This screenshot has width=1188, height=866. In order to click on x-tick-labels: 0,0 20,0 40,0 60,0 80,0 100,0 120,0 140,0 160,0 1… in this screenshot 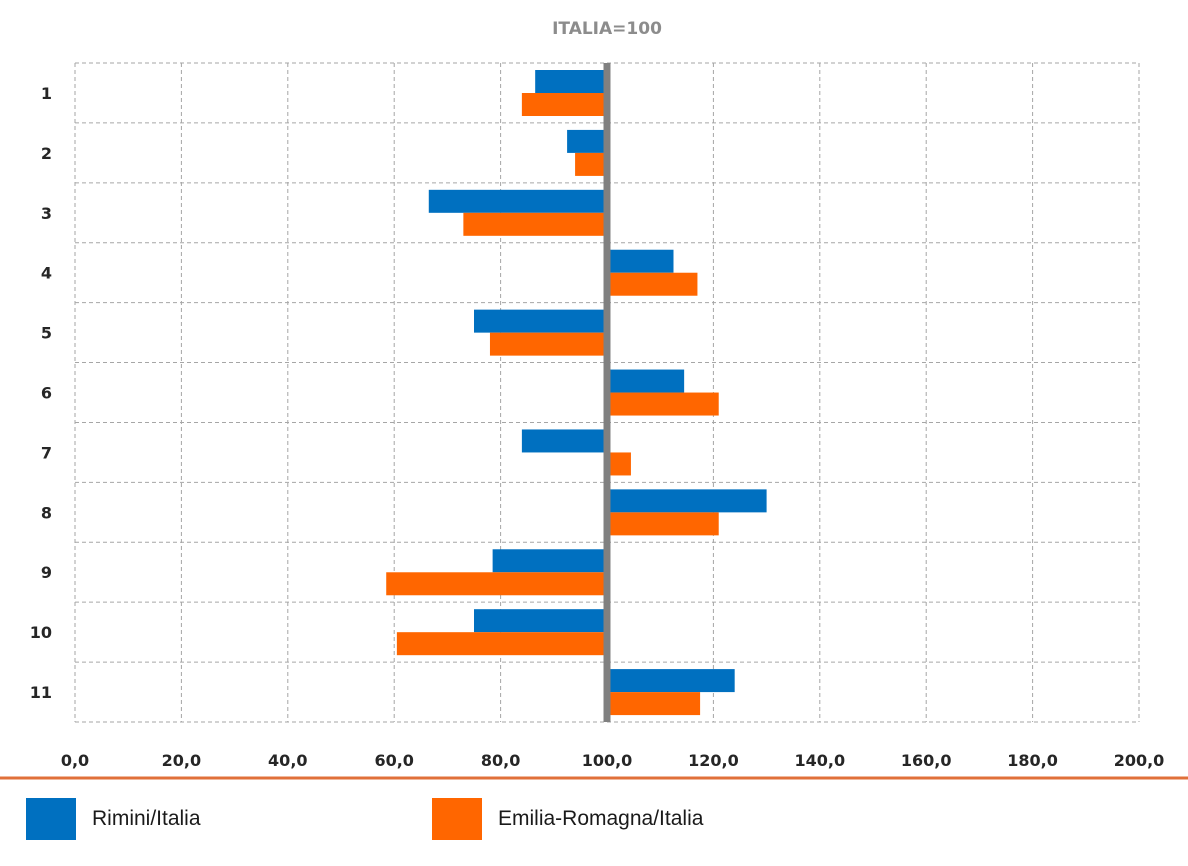, I will do `click(612, 760)`.